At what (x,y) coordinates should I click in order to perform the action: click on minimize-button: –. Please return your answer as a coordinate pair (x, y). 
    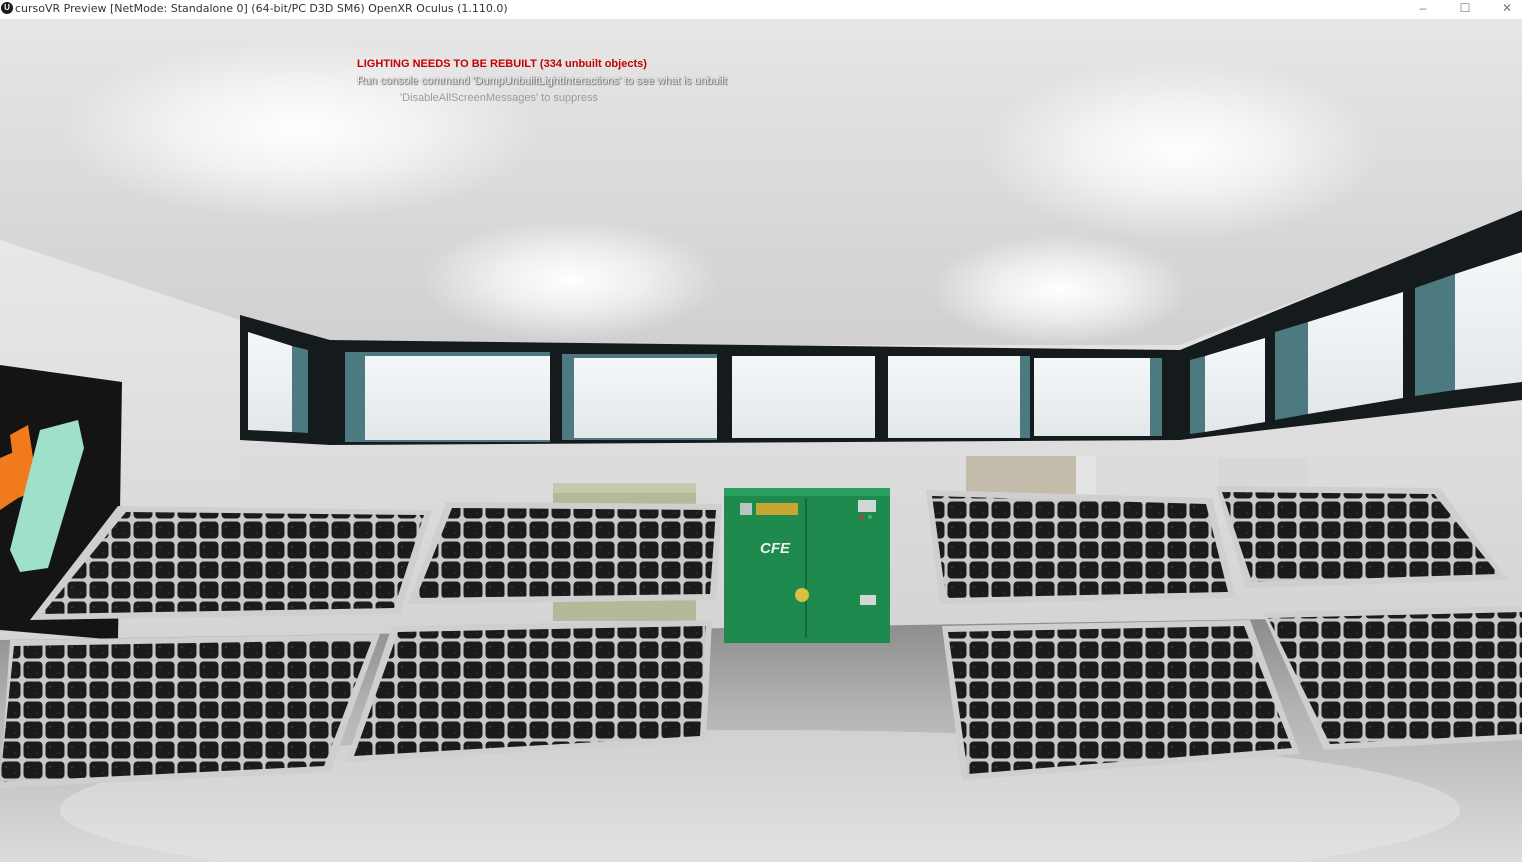
    Looking at the image, I should click on (1423, 8).